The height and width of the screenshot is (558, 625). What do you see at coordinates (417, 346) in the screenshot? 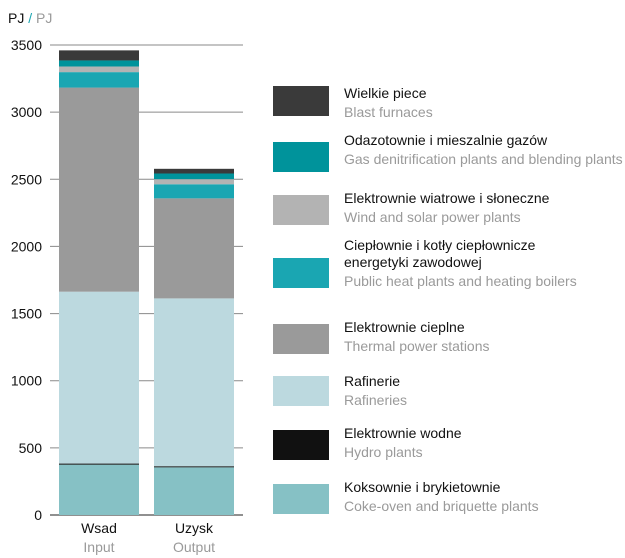
I see `legend-label-en: Thermal power stations` at bounding box center [417, 346].